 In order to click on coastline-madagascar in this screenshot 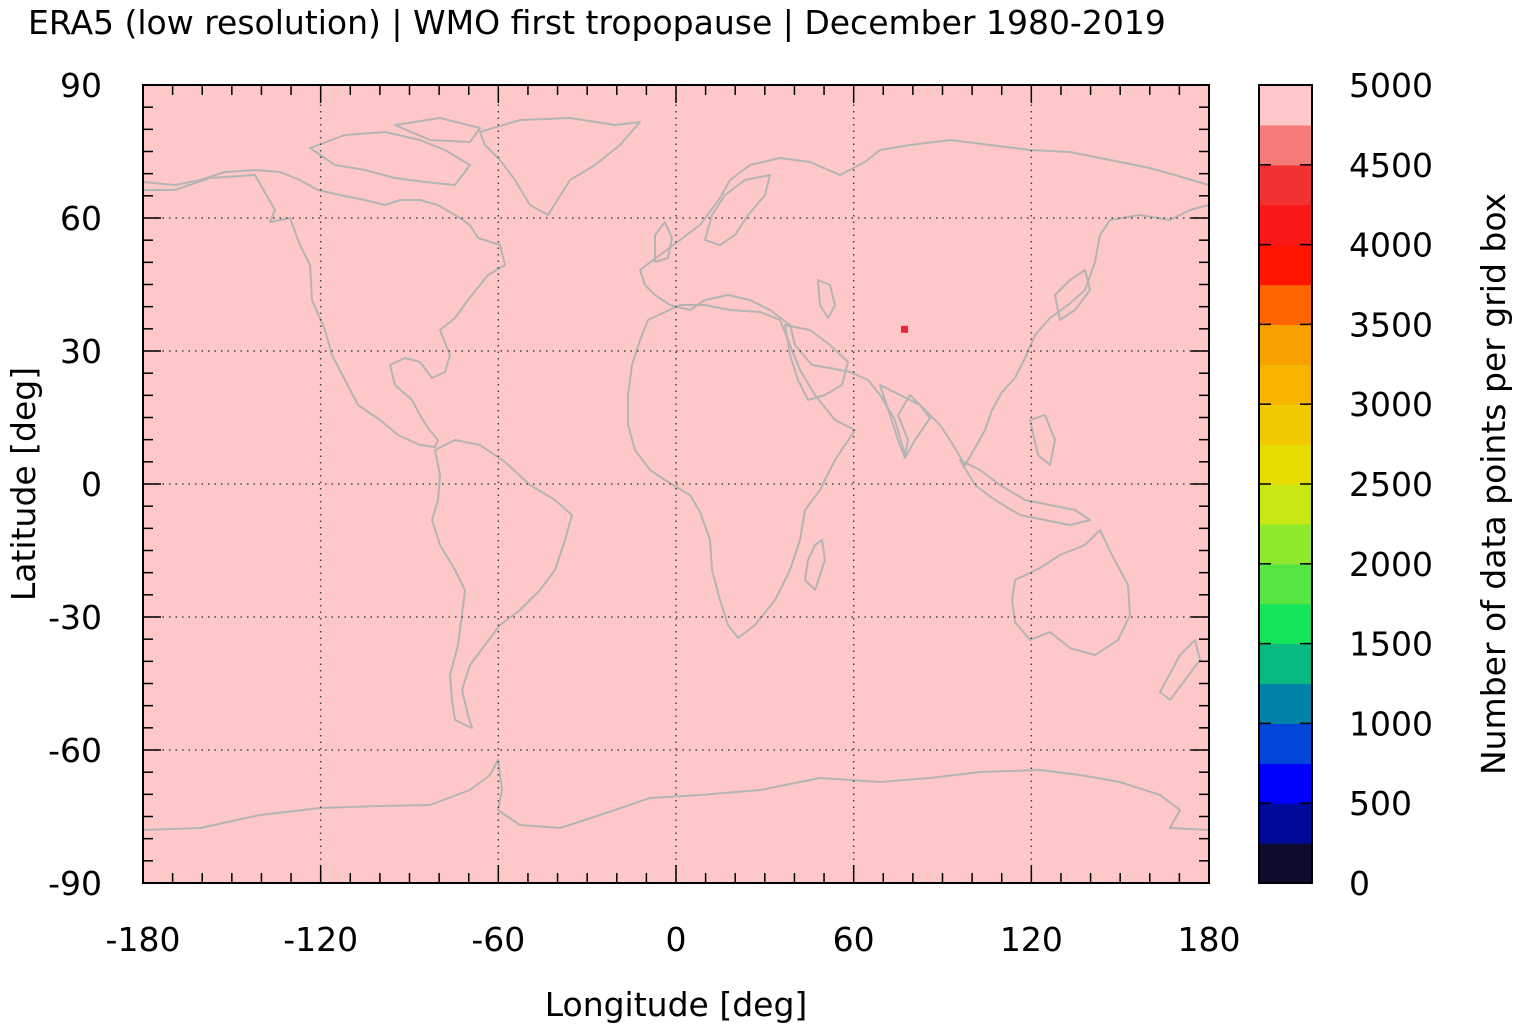, I will do `click(815, 565)`.